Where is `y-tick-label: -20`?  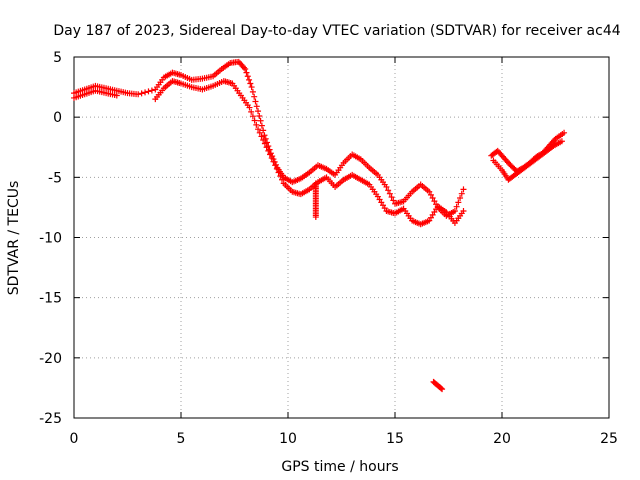
y-tick-label: -20 is located at coordinates (50, 359).